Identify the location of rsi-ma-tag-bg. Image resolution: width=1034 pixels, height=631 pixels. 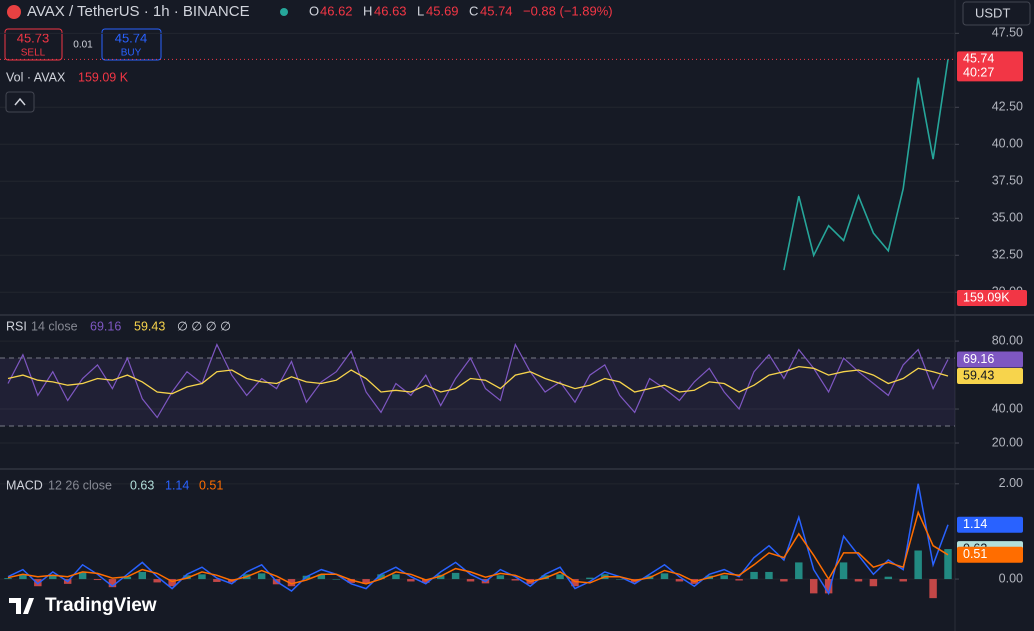
(990, 376).